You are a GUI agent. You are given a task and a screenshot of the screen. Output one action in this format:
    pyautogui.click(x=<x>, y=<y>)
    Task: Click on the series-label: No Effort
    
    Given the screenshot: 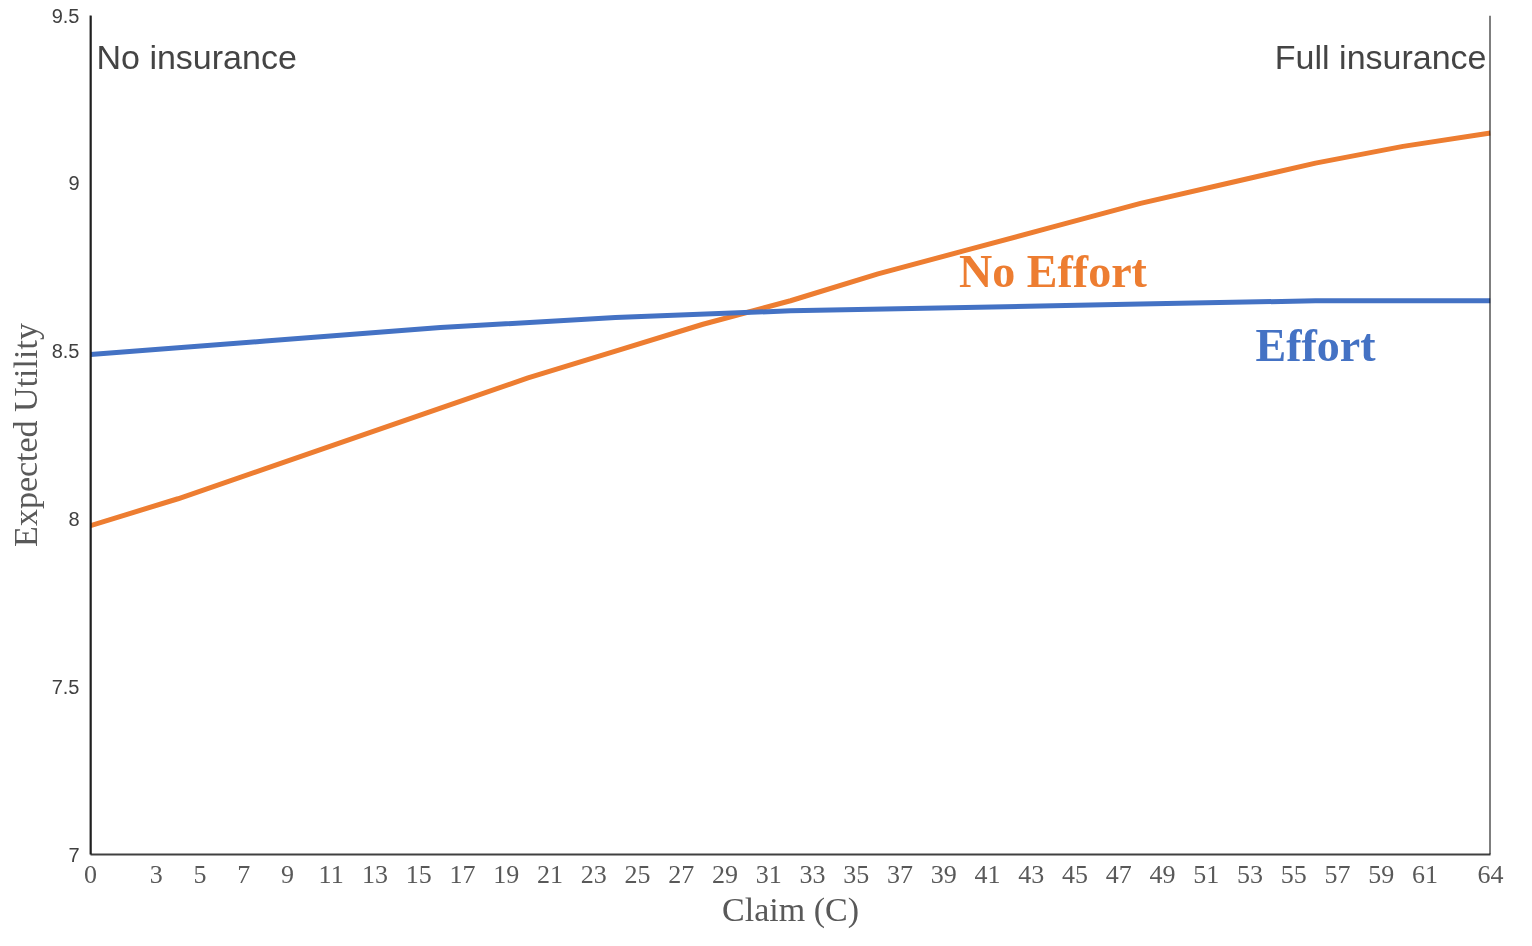 What is the action you would take?
    pyautogui.click(x=1053, y=271)
    